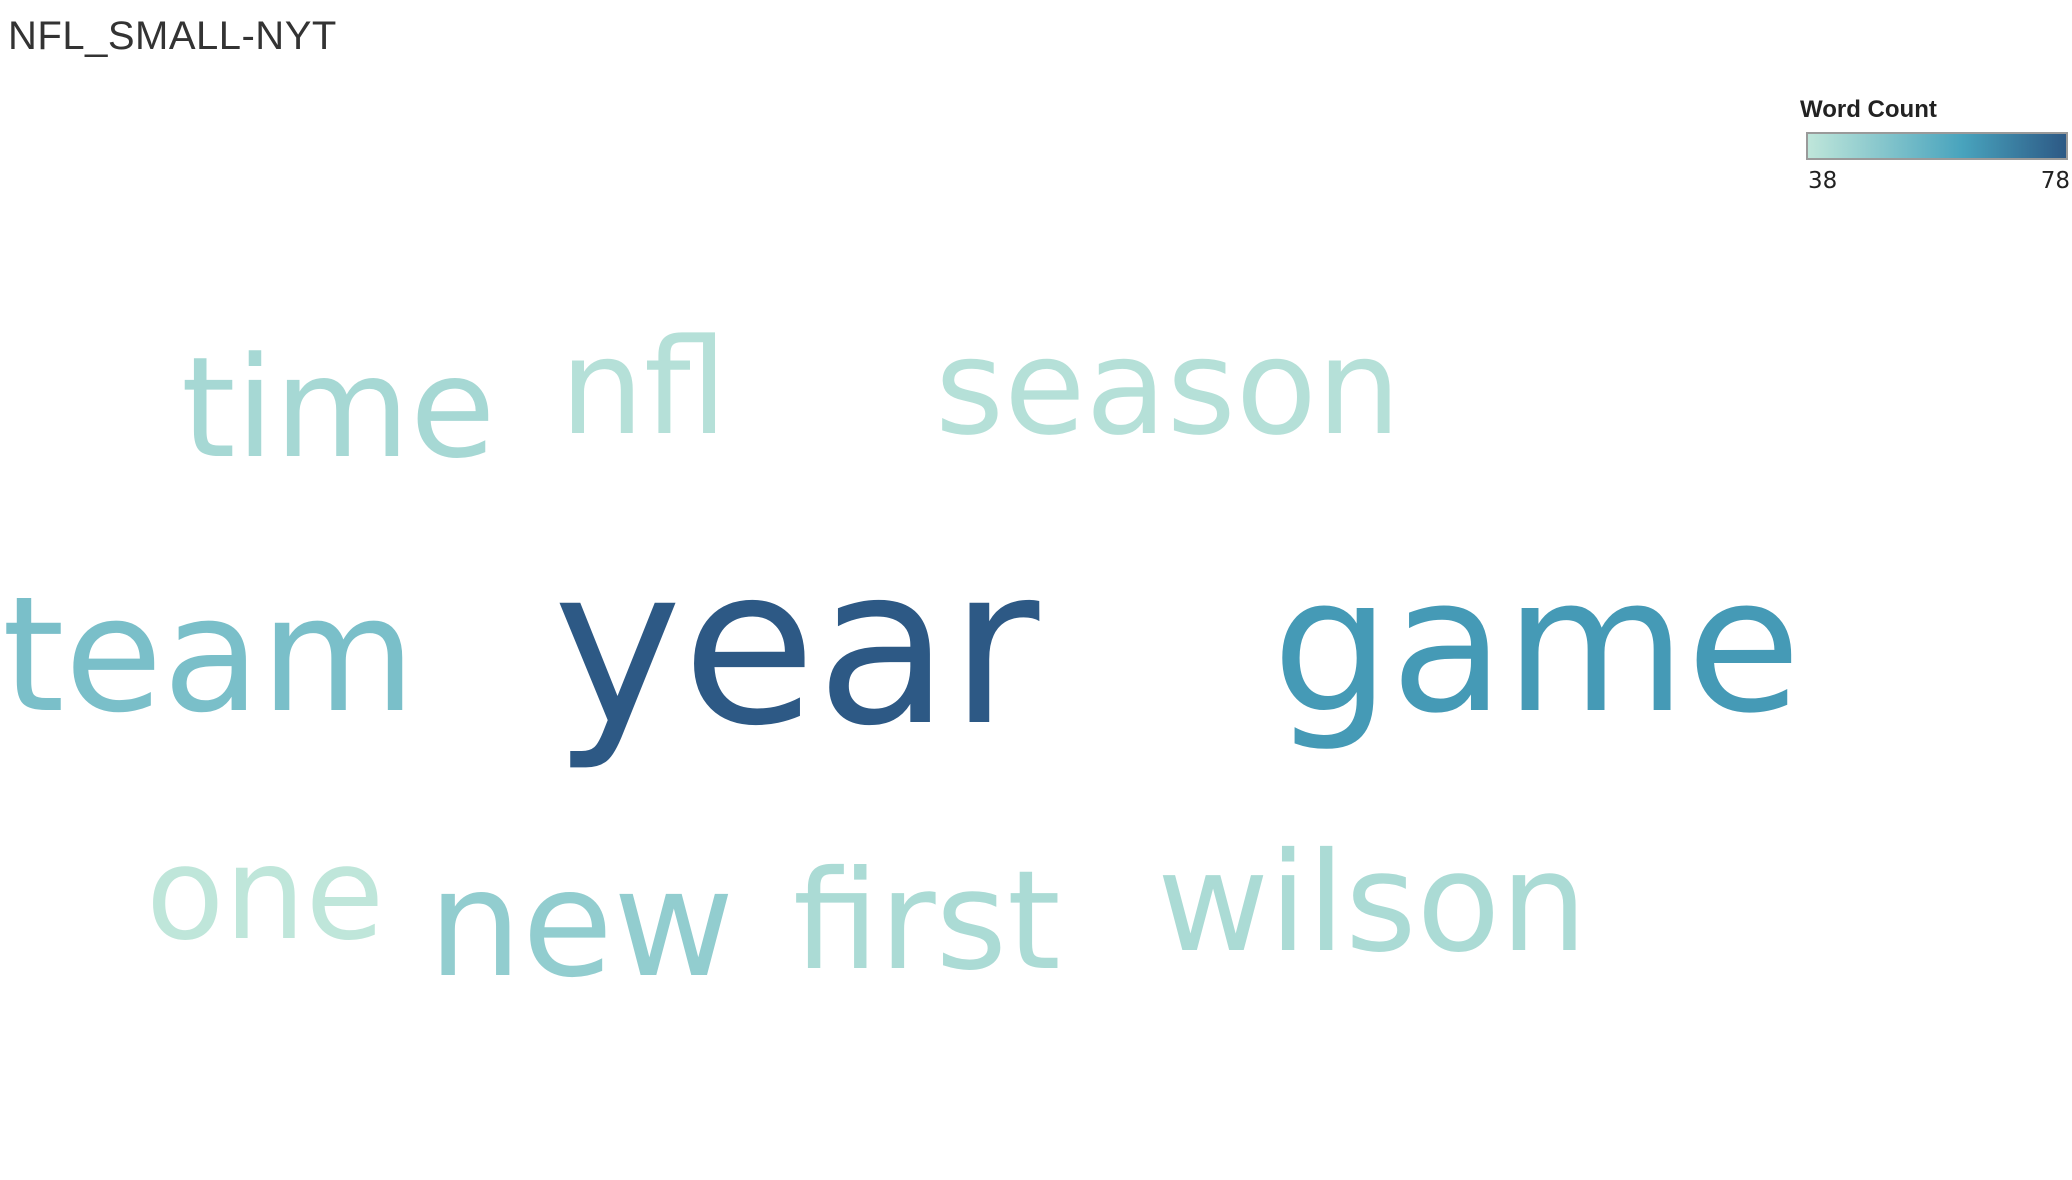  I want to click on word-season: season, so click(1168, 388).